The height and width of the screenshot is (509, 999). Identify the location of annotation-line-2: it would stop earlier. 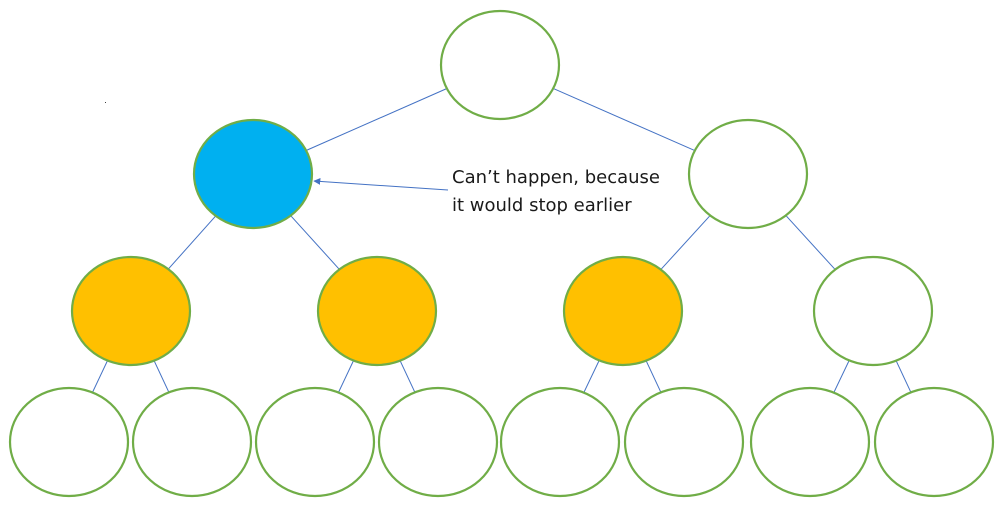
(572, 206).